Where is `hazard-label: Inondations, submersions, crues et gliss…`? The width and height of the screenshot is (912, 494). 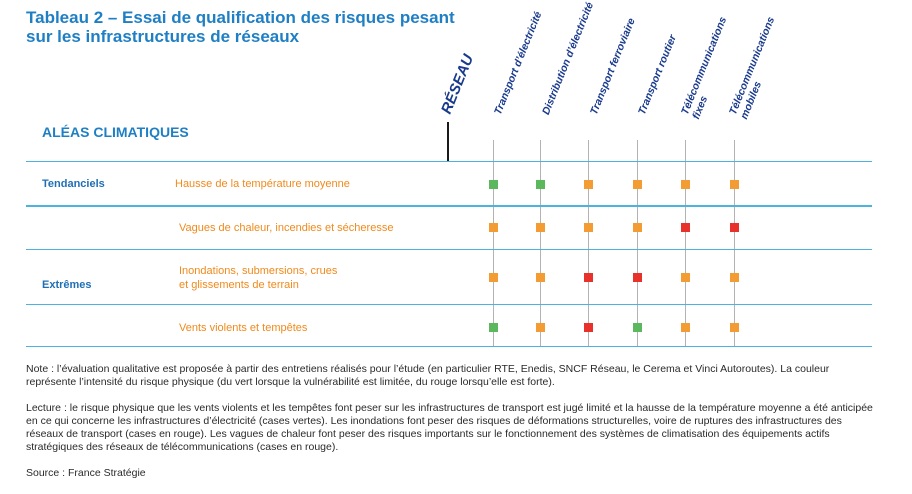 hazard-label: Inondations, submersions, crues et gliss… is located at coordinates (258, 278).